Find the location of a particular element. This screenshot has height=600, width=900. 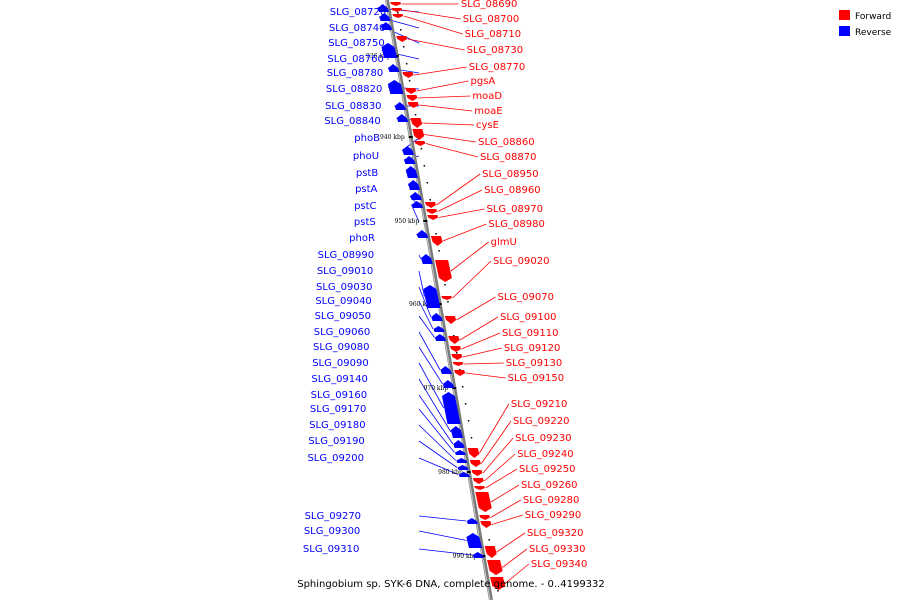

reverse-gene-label: SLG_09160 is located at coordinates (339, 395).